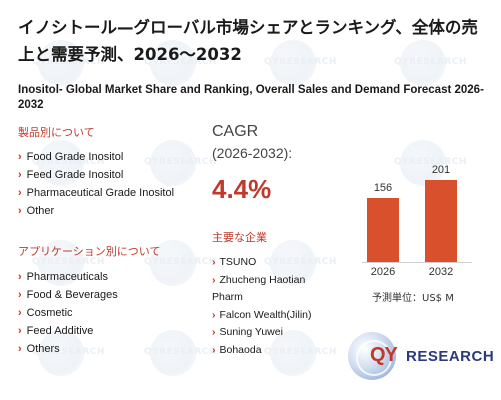 The height and width of the screenshot is (400, 501). Describe the element at coordinates (384, 355) in the screenshot. I see `logo-qy-text: QY` at that location.